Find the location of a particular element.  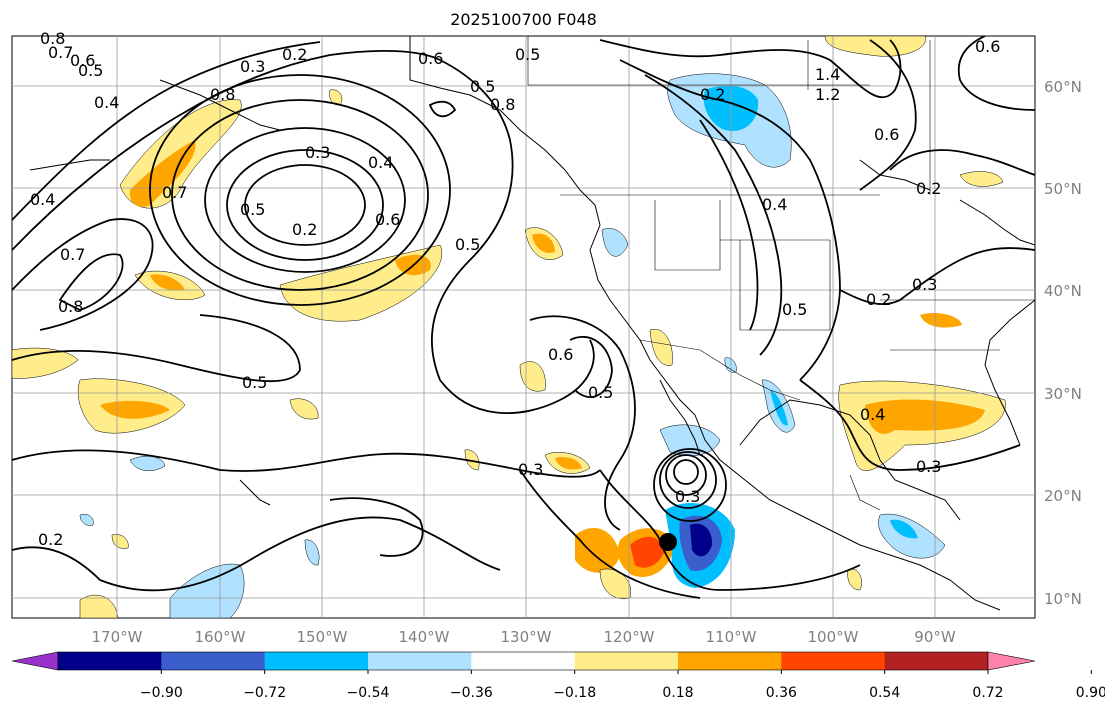

colorbar-tick-label: 0.72 is located at coordinates (987, 693).